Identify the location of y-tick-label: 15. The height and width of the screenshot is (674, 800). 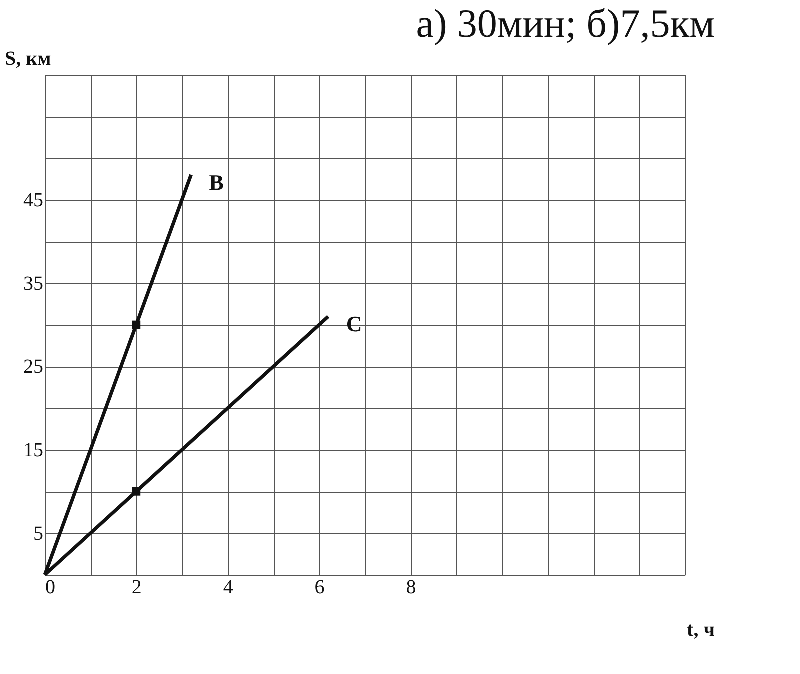
(34, 451).